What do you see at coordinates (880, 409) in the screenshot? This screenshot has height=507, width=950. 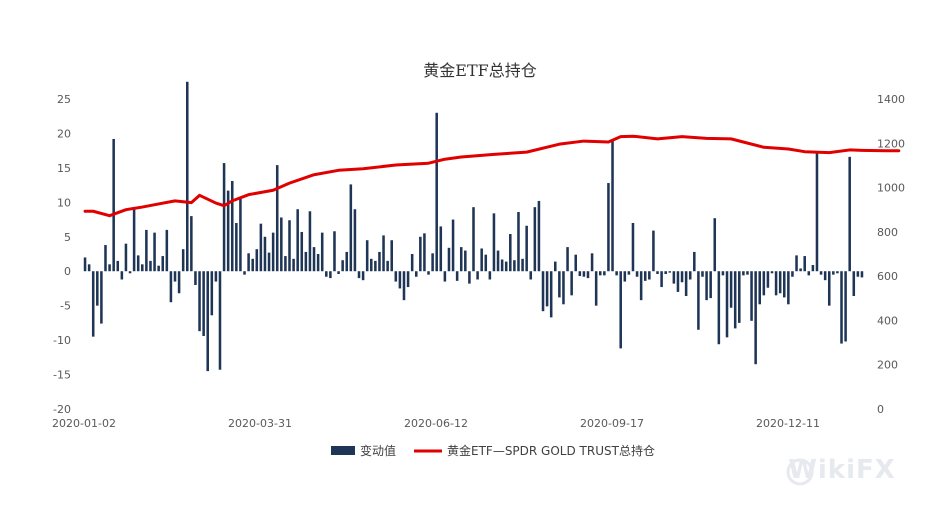 I see `right-tick-label: 0` at bounding box center [880, 409].